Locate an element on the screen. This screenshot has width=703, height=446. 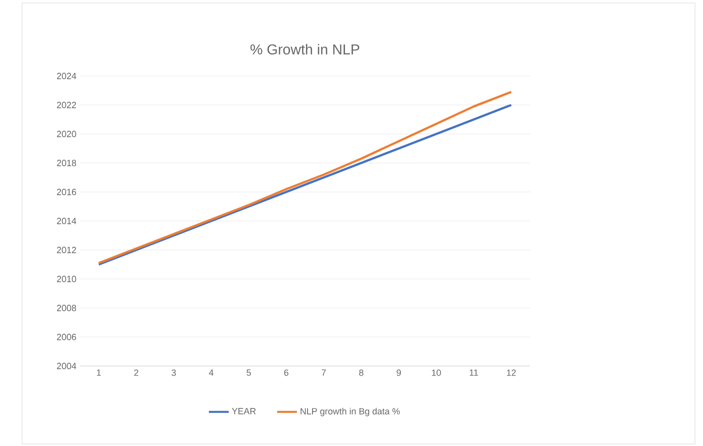
y-tick-label: 2014 is located at coordinates (66, 221).